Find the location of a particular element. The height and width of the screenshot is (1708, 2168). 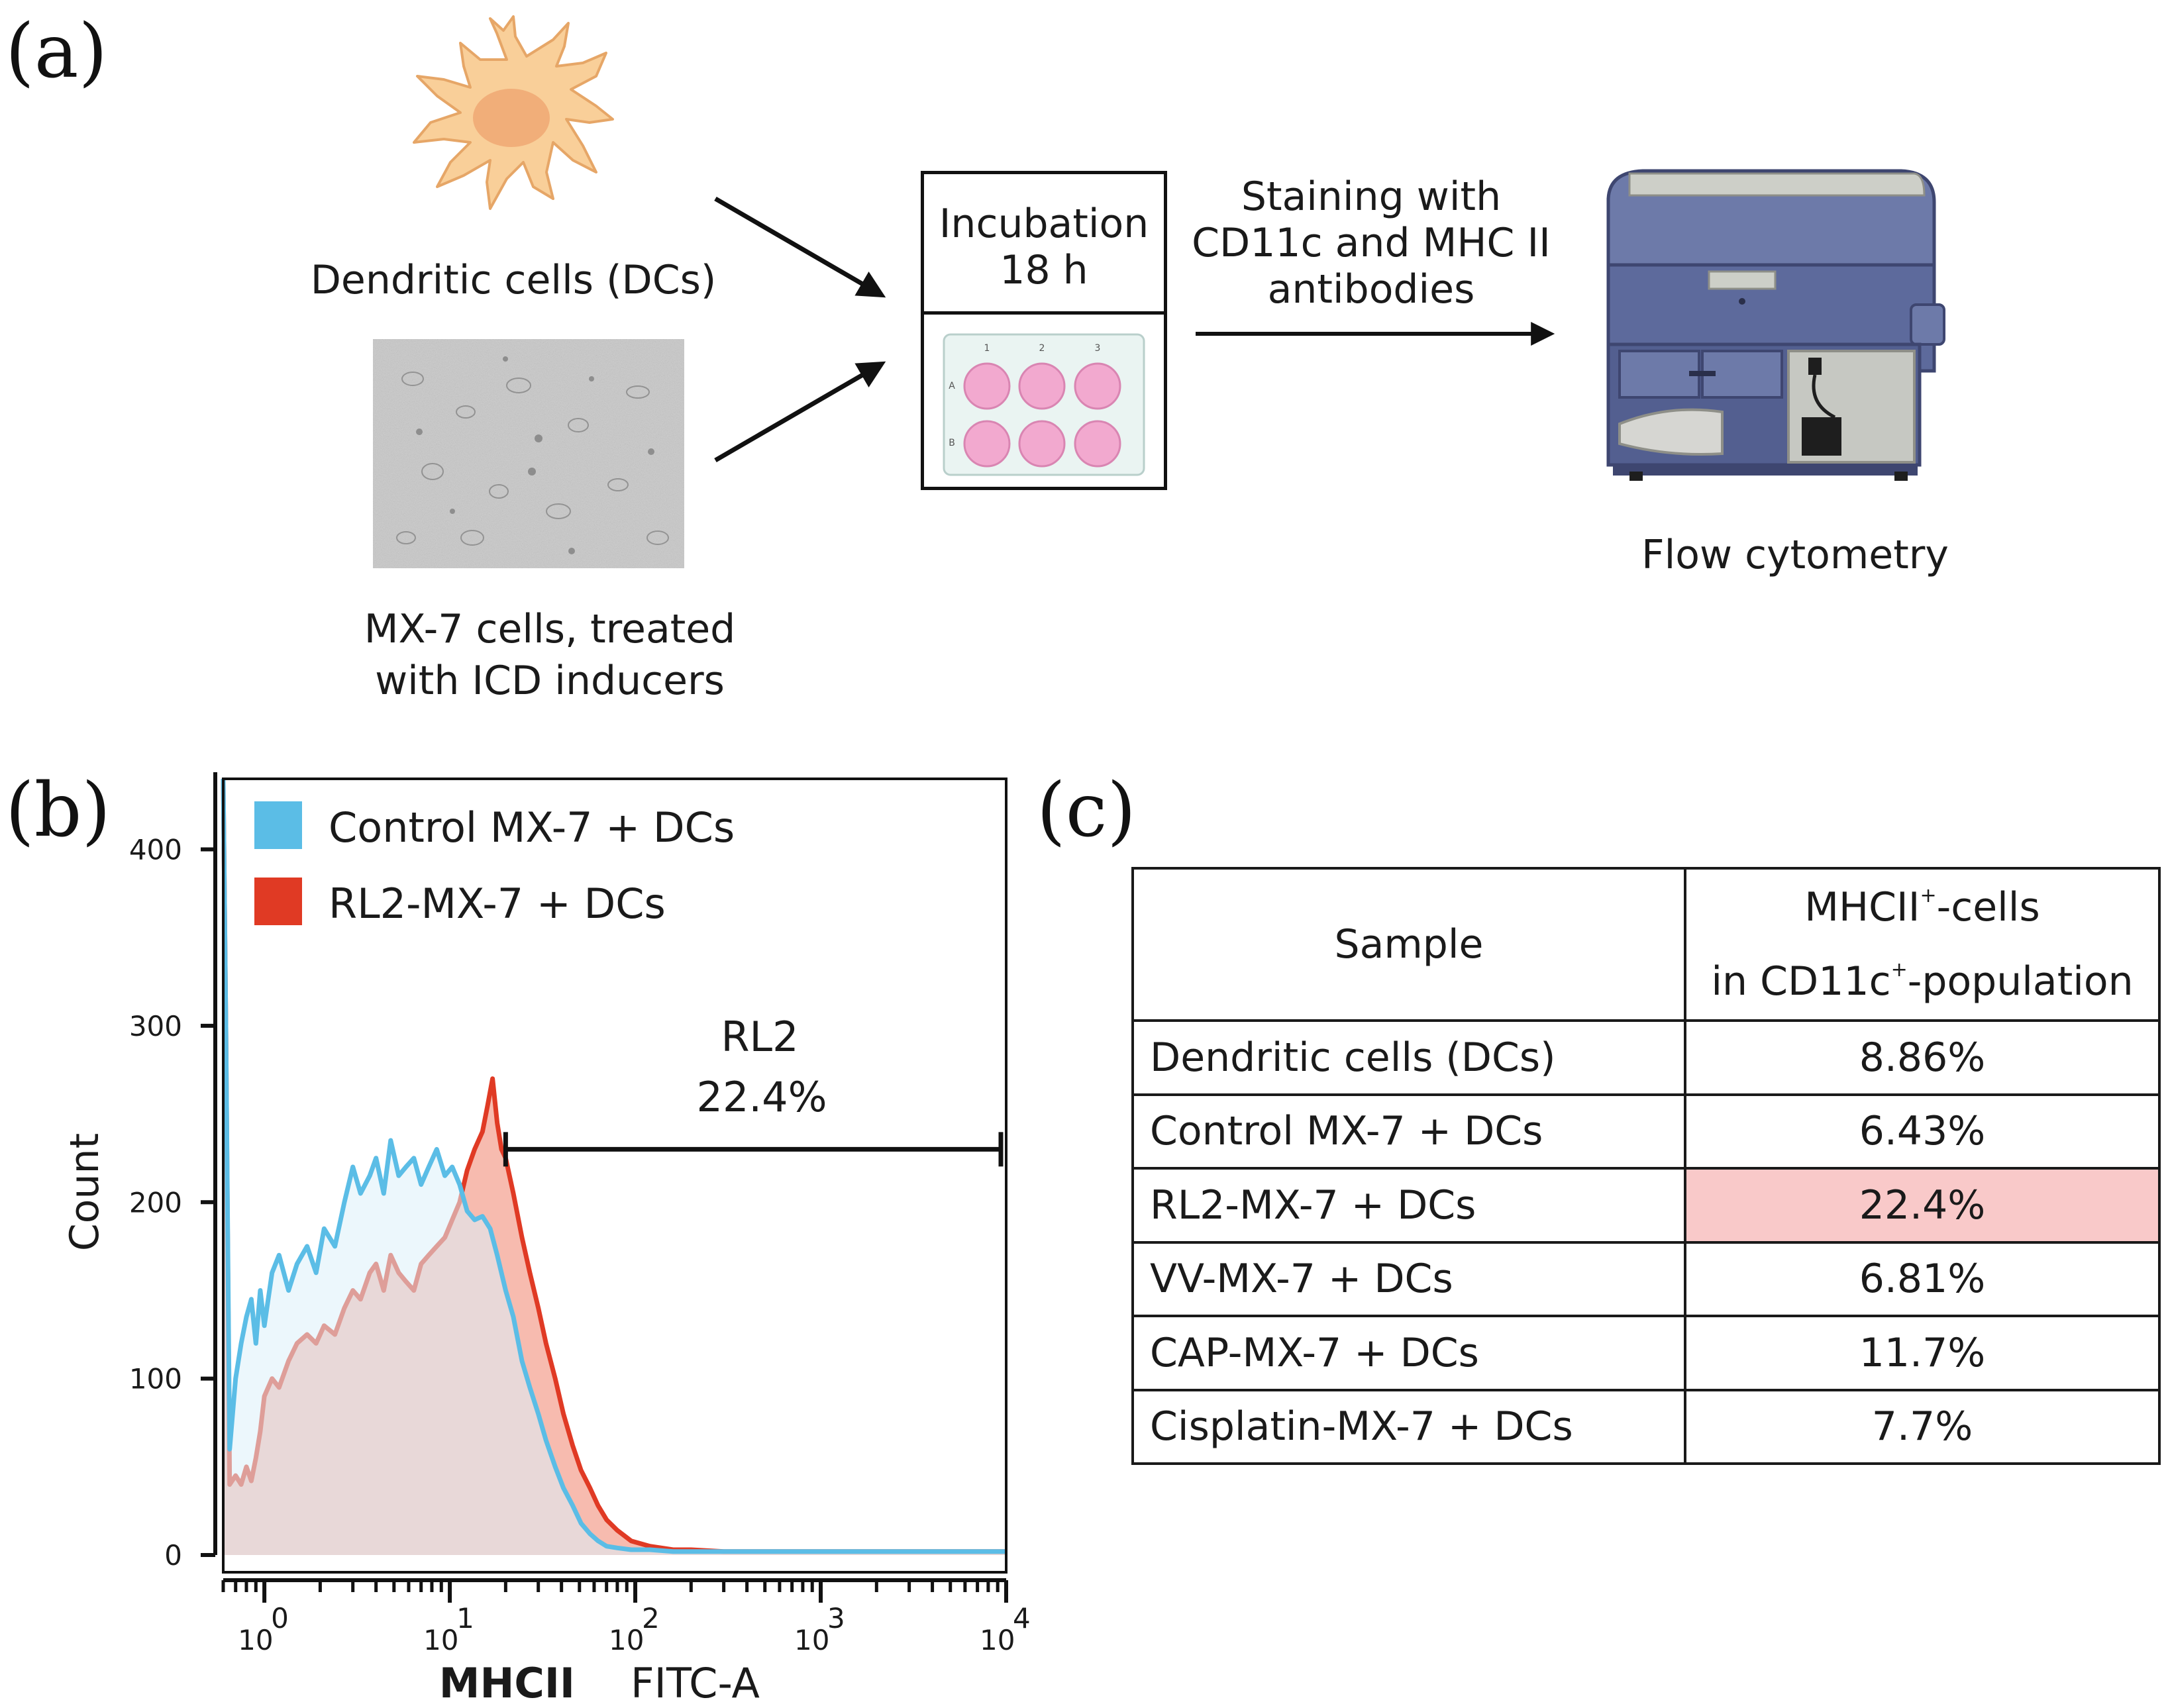

incubation-header: Incubation 18 h is located at coordinates (1044, 245).